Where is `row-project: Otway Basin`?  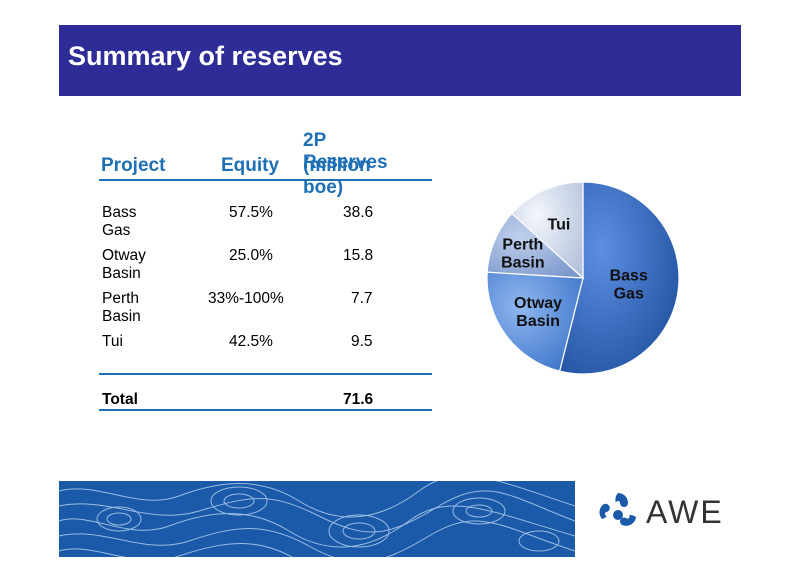
row-project: Otway Basin is located at coordinates (124, 264).